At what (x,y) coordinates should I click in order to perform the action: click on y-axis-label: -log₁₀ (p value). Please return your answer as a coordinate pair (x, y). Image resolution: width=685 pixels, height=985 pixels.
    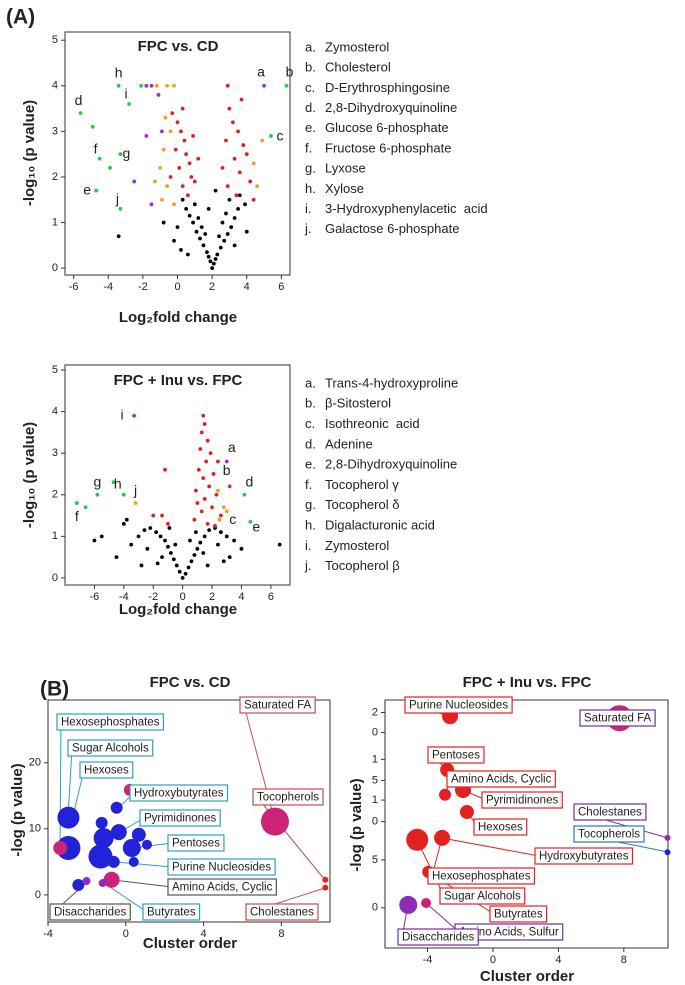
    Looking at the image, I should click on (29, 153).